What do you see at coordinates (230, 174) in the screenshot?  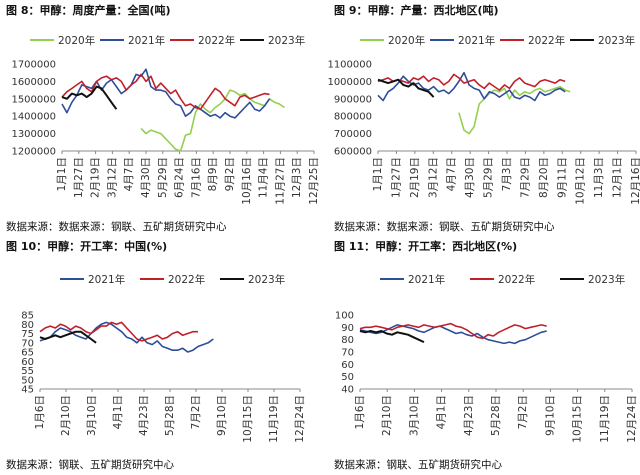 I see `x-tick-label: 9月2日` at bounding box center [230, 174].